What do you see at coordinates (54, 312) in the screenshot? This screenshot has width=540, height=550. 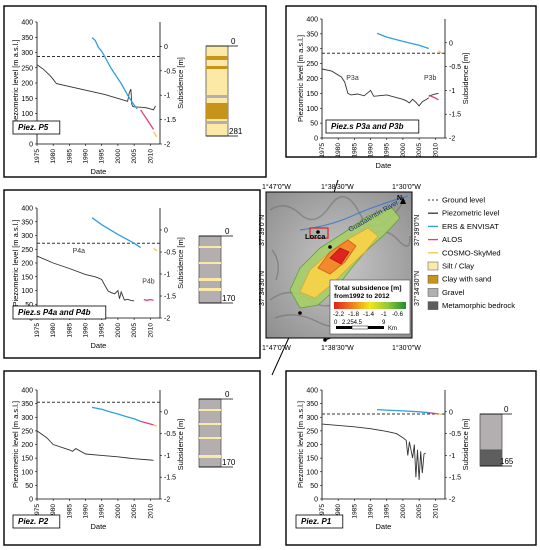 I see `chart-title: Piez.s P4a and P4b` at bounding box center [54, 312].